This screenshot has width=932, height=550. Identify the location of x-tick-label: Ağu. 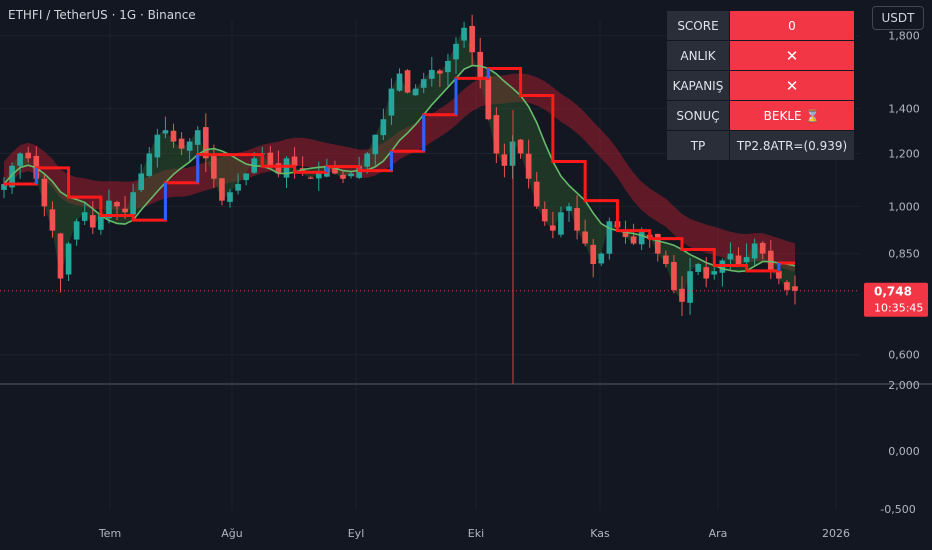
(231, 533).